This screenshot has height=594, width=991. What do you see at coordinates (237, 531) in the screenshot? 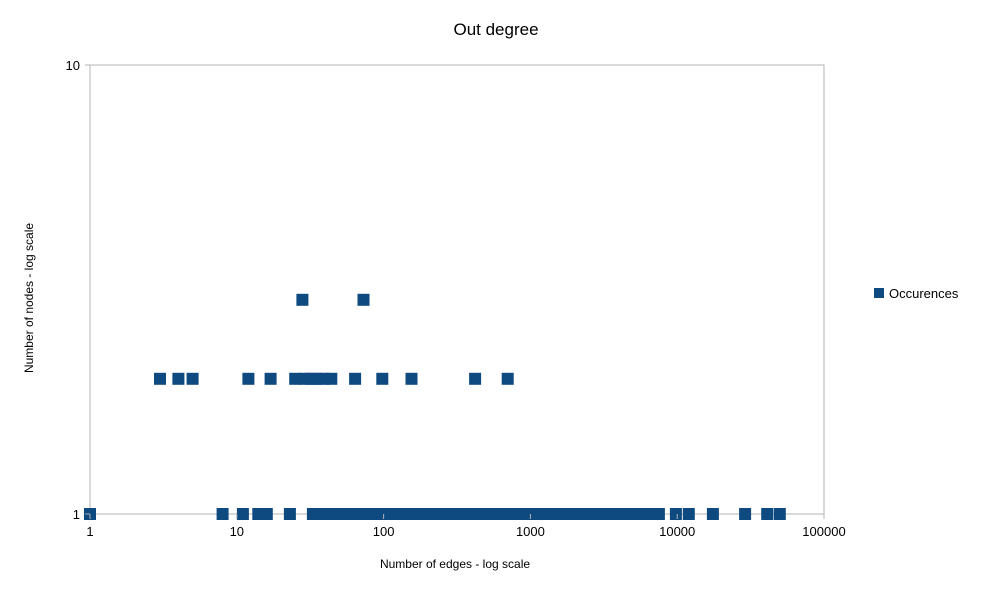
I see `x-tick-label: 10` at bounding box center [237, 531].